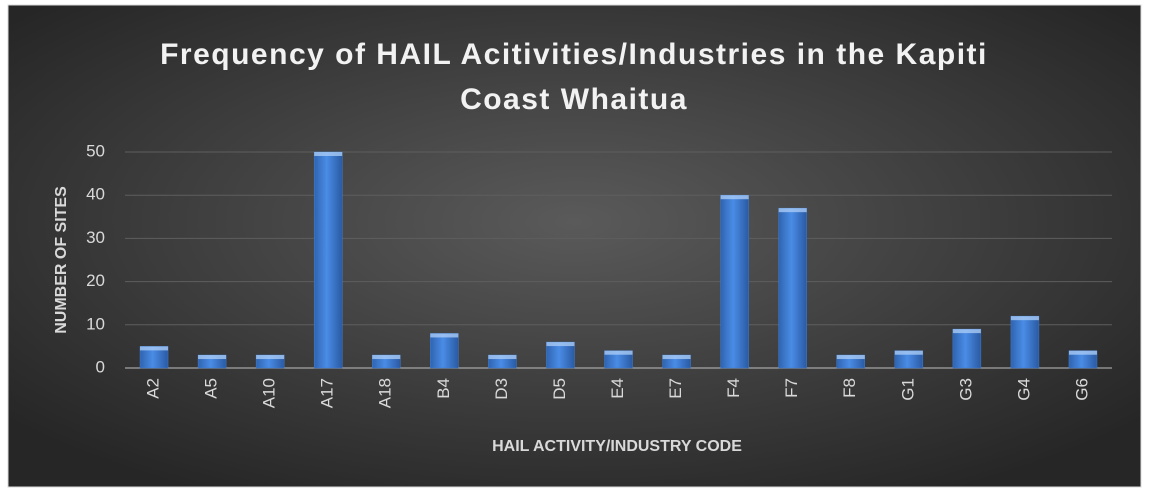 Image resolution: width=1149 pixels, height=491 pixels. I want to click on x-tick-label: D3, so click(501, 389).